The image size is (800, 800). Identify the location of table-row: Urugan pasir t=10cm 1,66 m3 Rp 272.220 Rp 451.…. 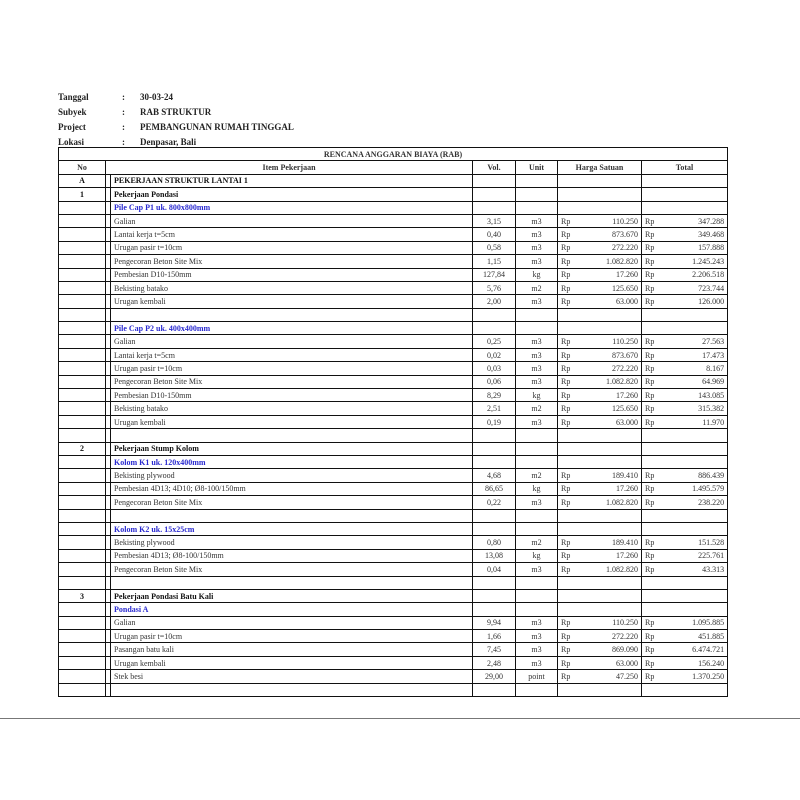
(393, 636).